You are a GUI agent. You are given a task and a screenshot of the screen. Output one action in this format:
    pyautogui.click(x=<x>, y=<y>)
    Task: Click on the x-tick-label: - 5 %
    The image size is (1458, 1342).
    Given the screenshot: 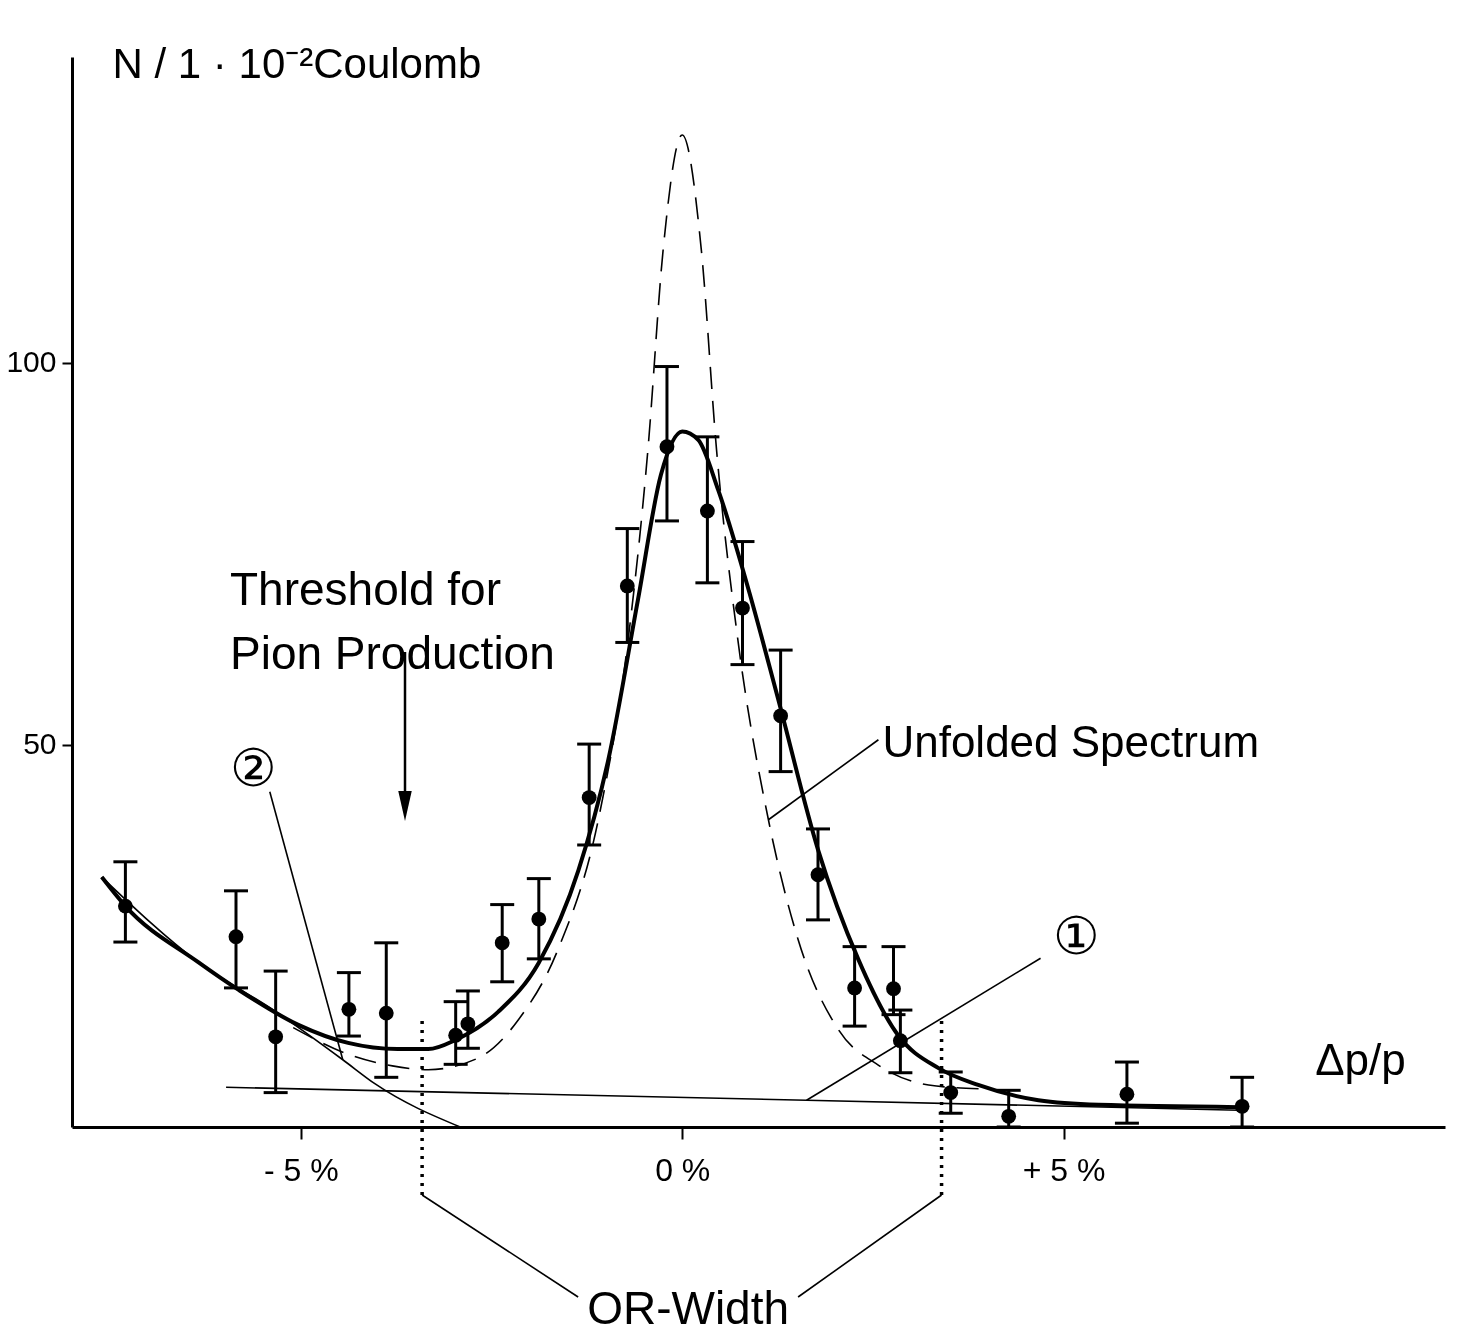 What is the action you would take?
    pyautogui.click(x=301, y=1169)
    